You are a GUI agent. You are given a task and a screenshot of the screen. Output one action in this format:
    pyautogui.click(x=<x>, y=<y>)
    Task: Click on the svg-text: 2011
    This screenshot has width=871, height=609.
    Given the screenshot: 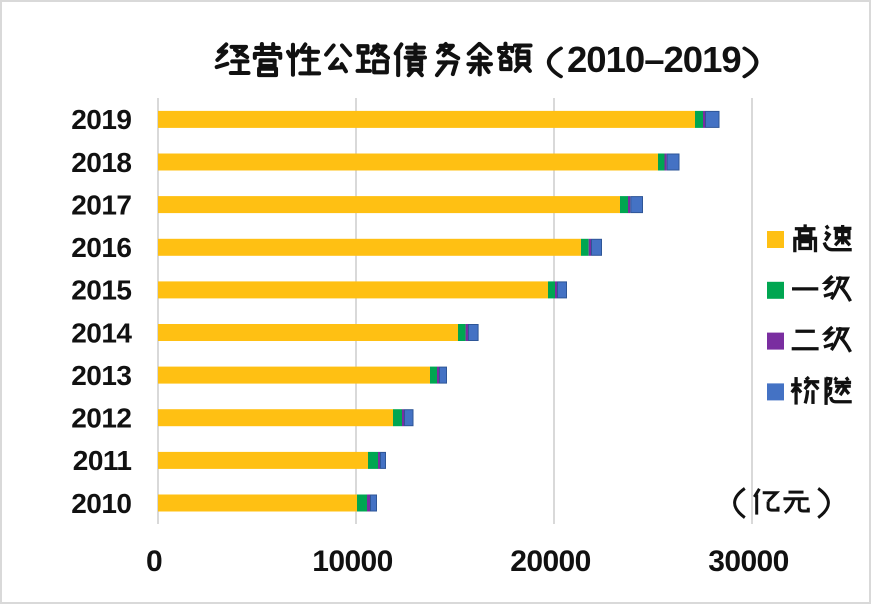 What is the action you would take?
    pyautogui.click(x=102, y=460)
    